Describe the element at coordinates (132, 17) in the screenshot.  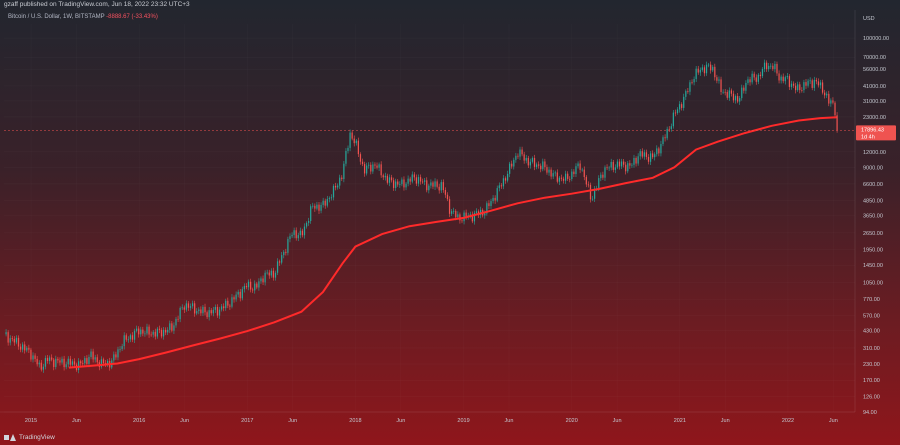
I see `price-change: -8888.67 (-33.43%)` at that location.